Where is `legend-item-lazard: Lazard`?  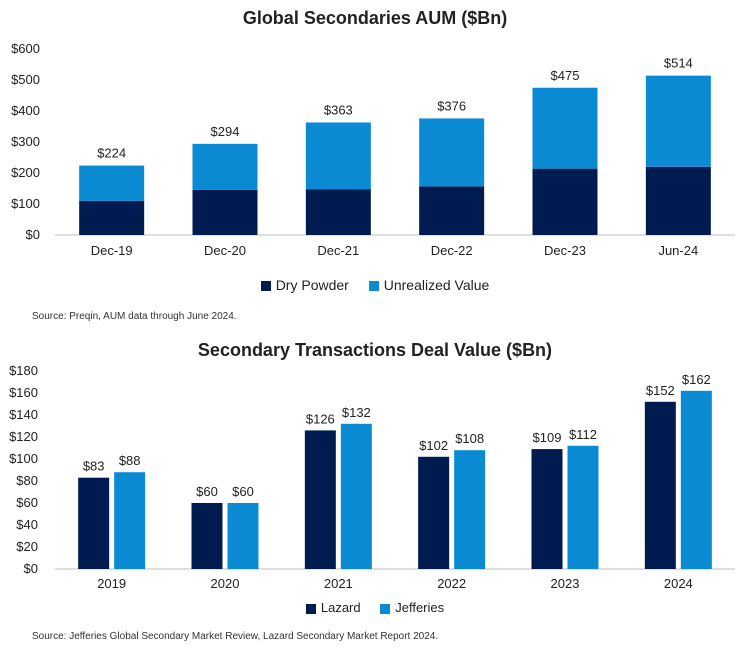 legend-item-lazard: Lazard is located at coordinates (333, 607).